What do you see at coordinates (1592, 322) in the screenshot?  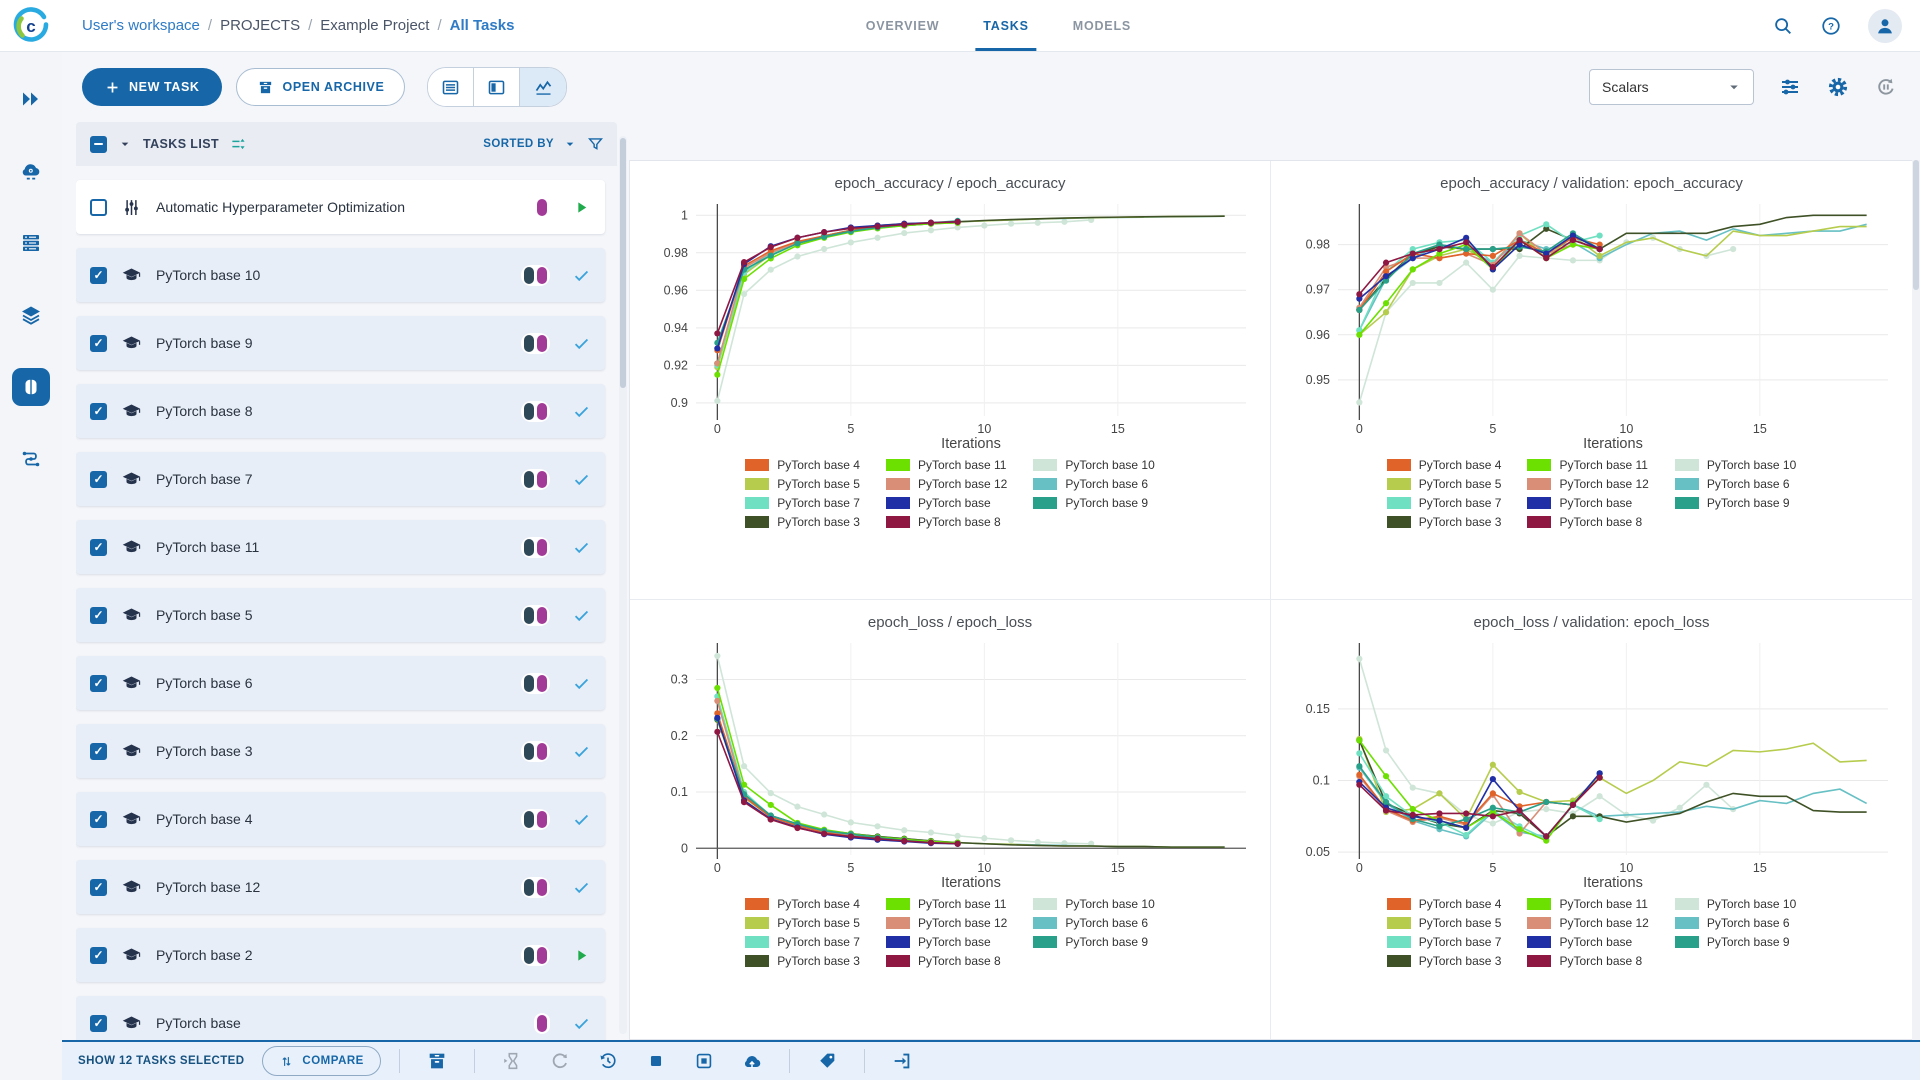 I see `chart-plot: 0.95 0.96 0.97 0.98 0 5 10 15 Iterations` at bounding box center [1592, 322].